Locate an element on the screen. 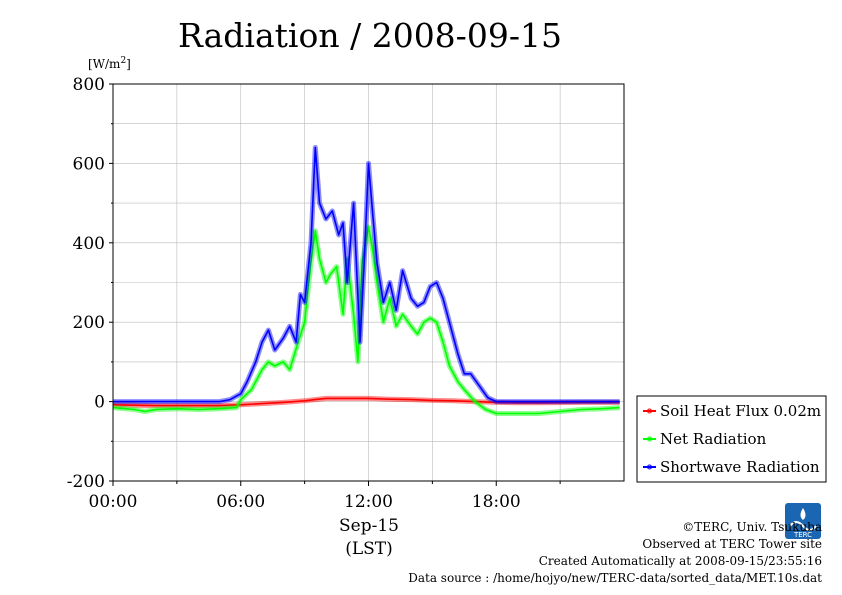  y-tick-label: -200 is located at coordinates (86, 482).